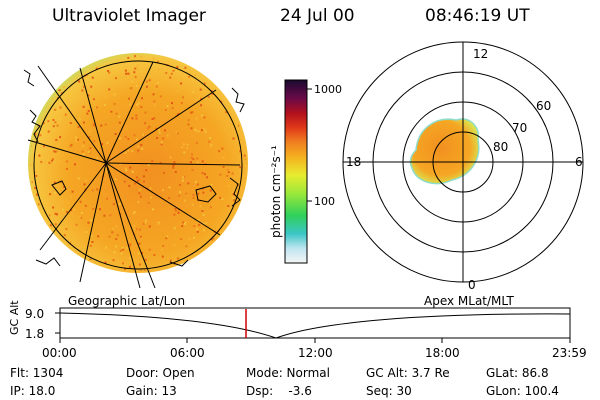  What do you see at coordinates (296, 171) in the screenshot?
I see `colorbar-gradient` at bounding box center [296, 171].